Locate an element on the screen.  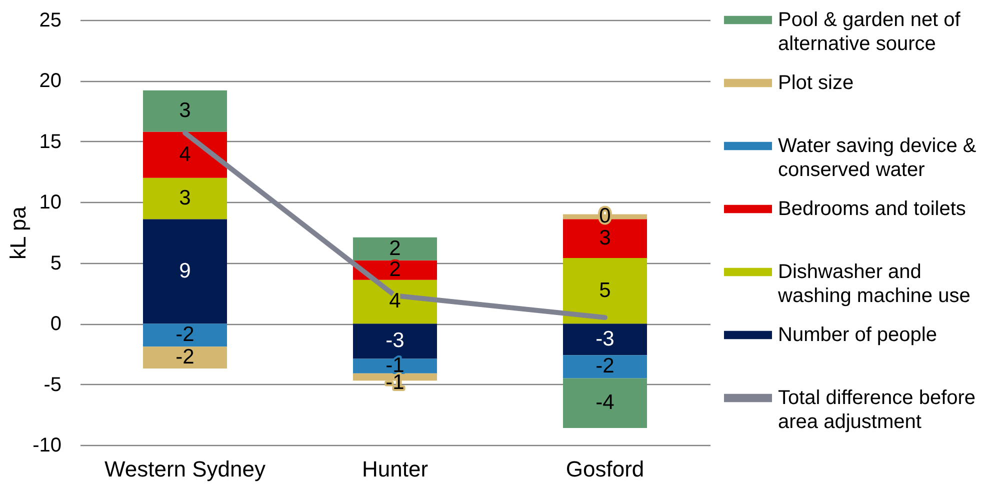
data-label: 4 is located at coordinates (185, 154).